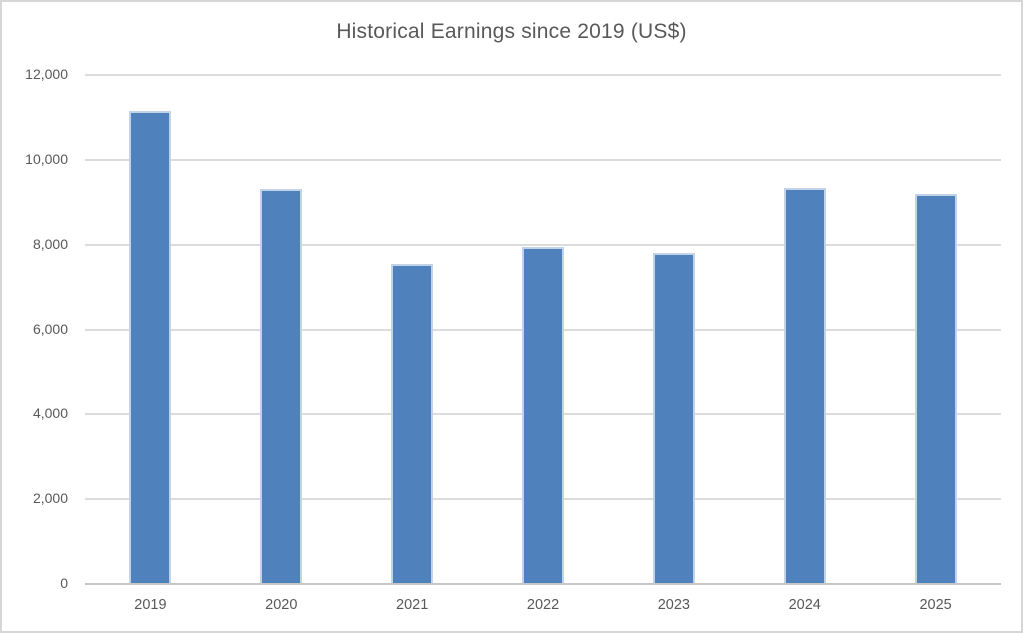 Image resolution: width=1023 pixels, height=633 pixels. What do you see at coordinates (150, 605) in the screenshot?
I see `x-tick-label-2019: 2019` at bounding box center [150, 605].